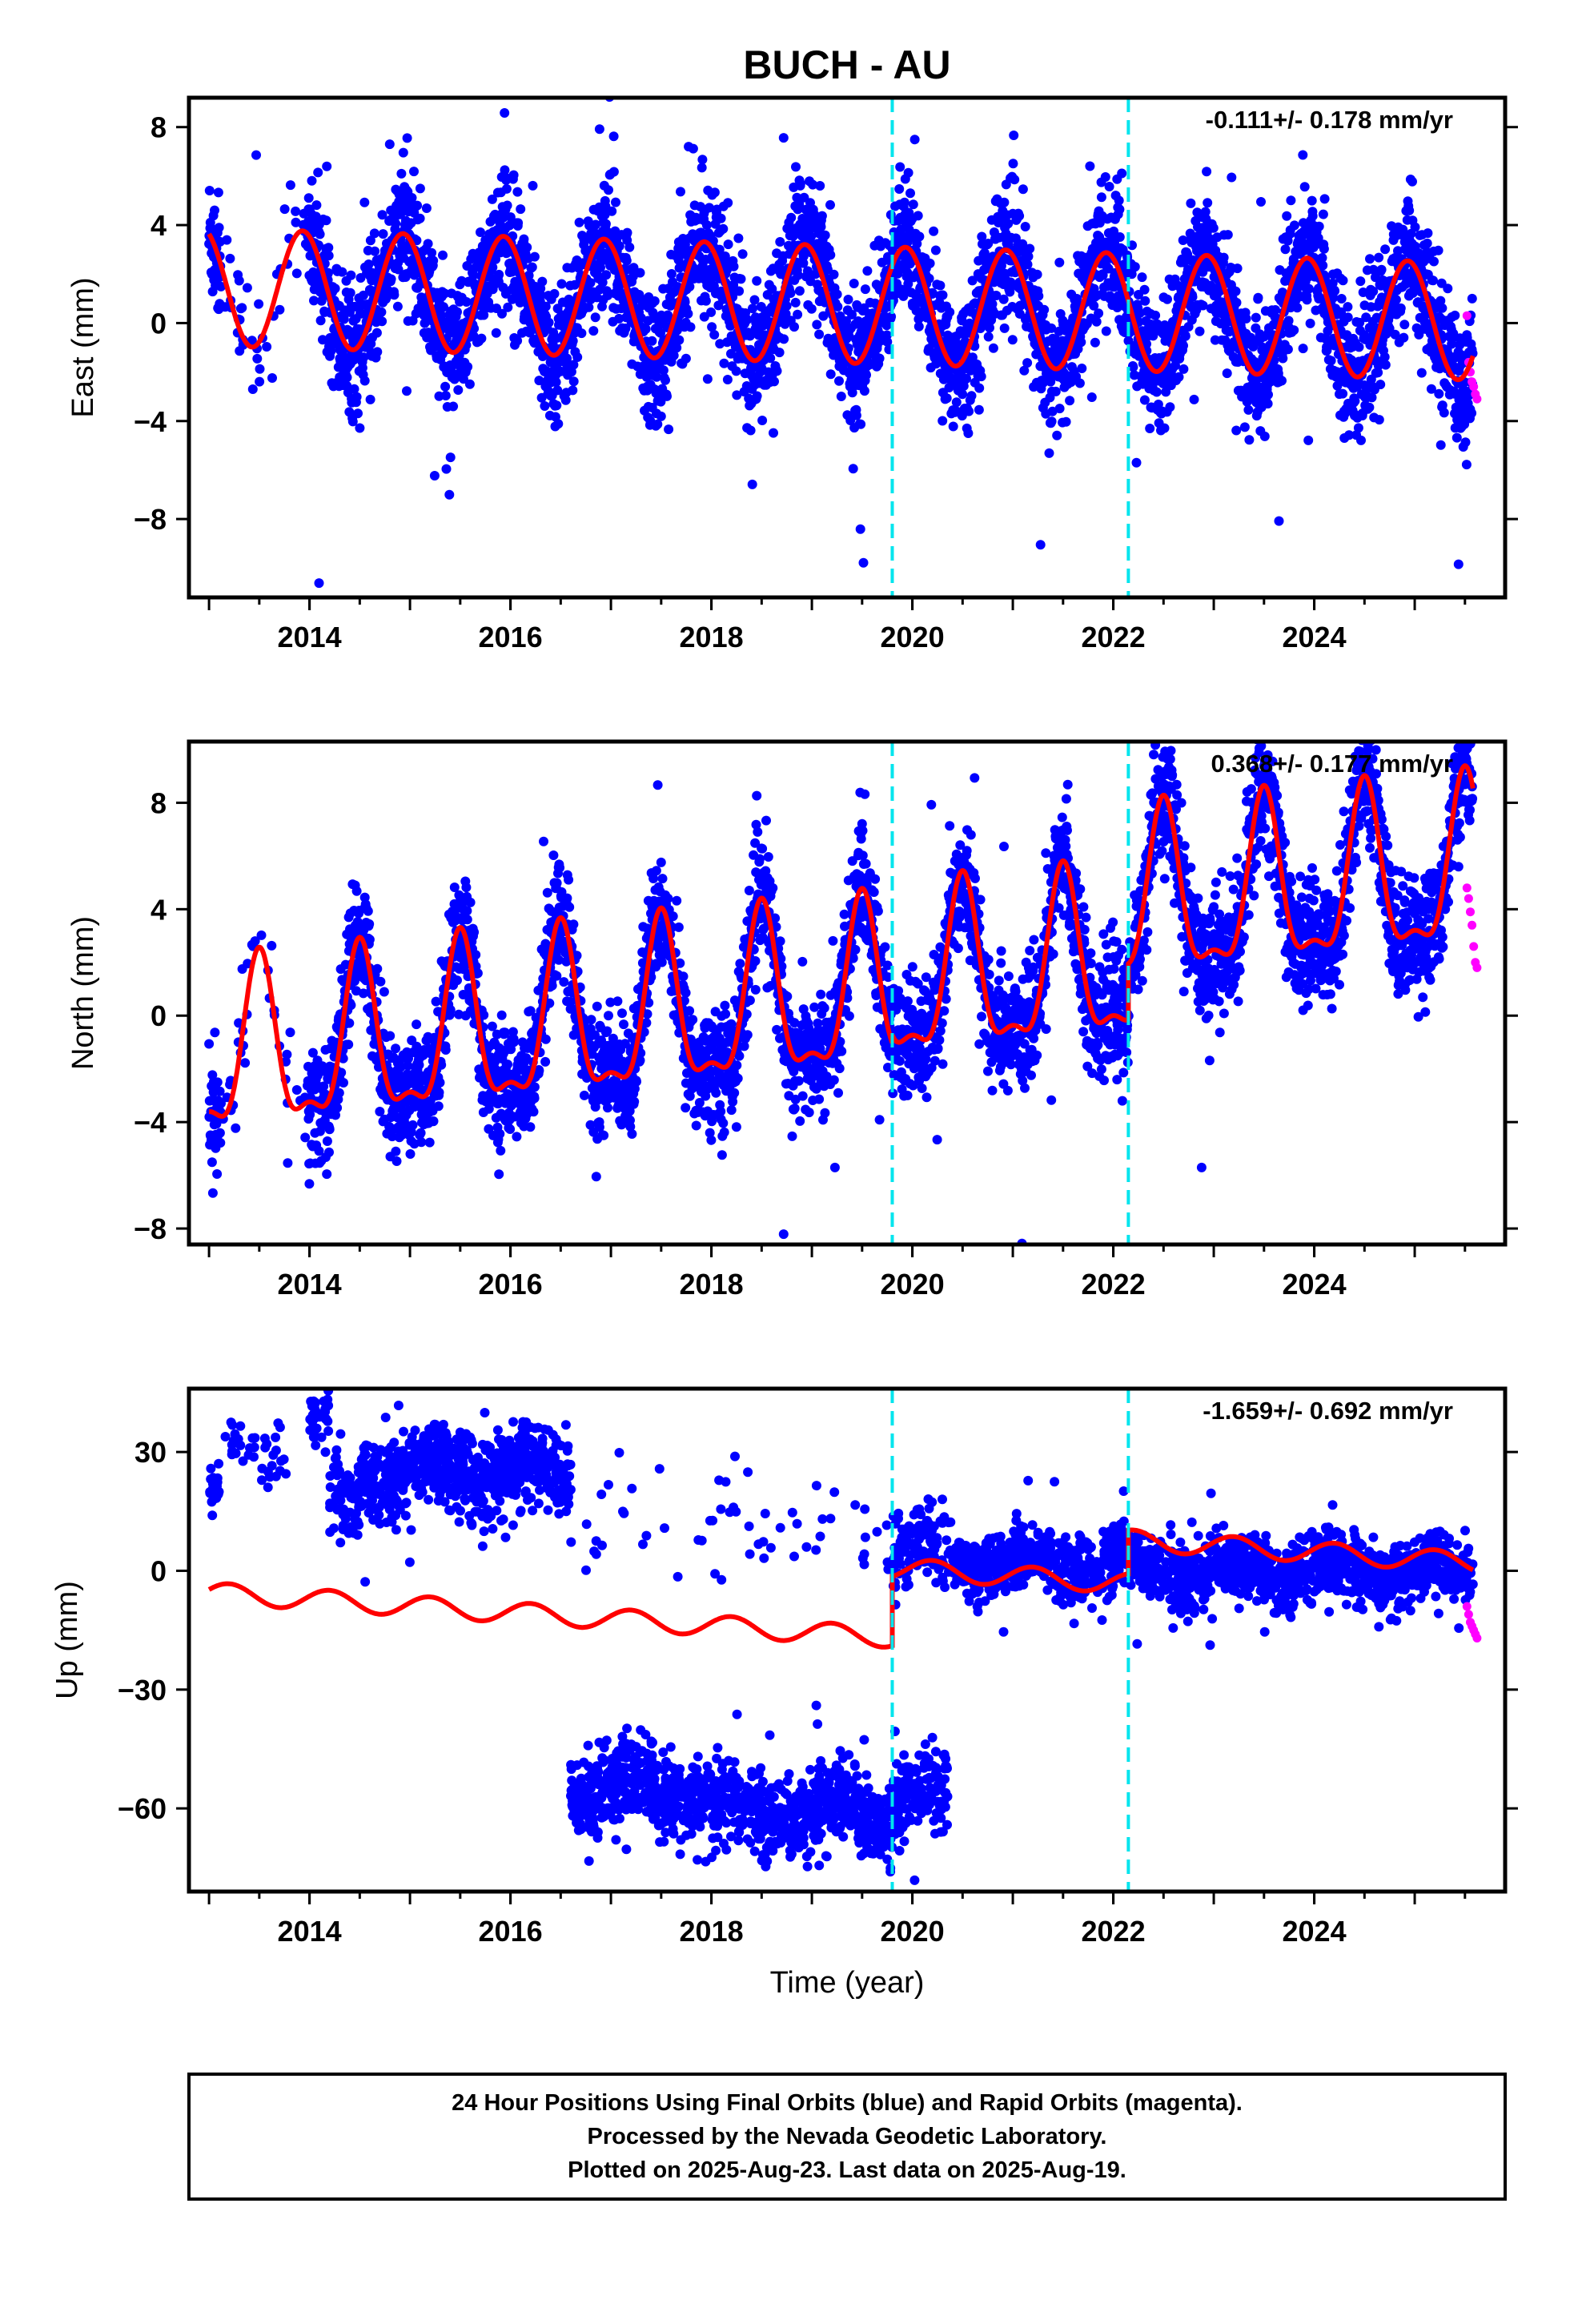 This screenshot has height=2324, width=1582. I want to click on rapid-point, so click(1467, 315).